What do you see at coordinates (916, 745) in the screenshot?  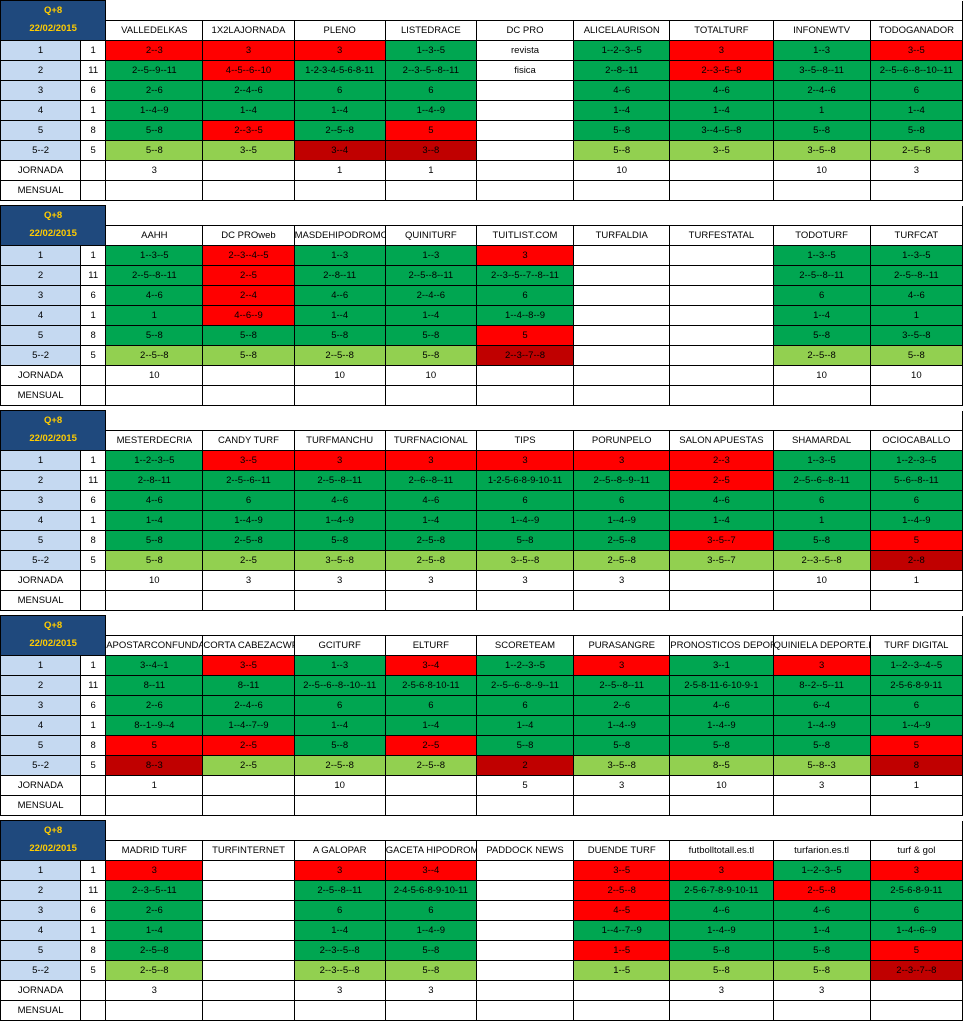 I see `pick-cell: 5` at bounding box center [916, 745].